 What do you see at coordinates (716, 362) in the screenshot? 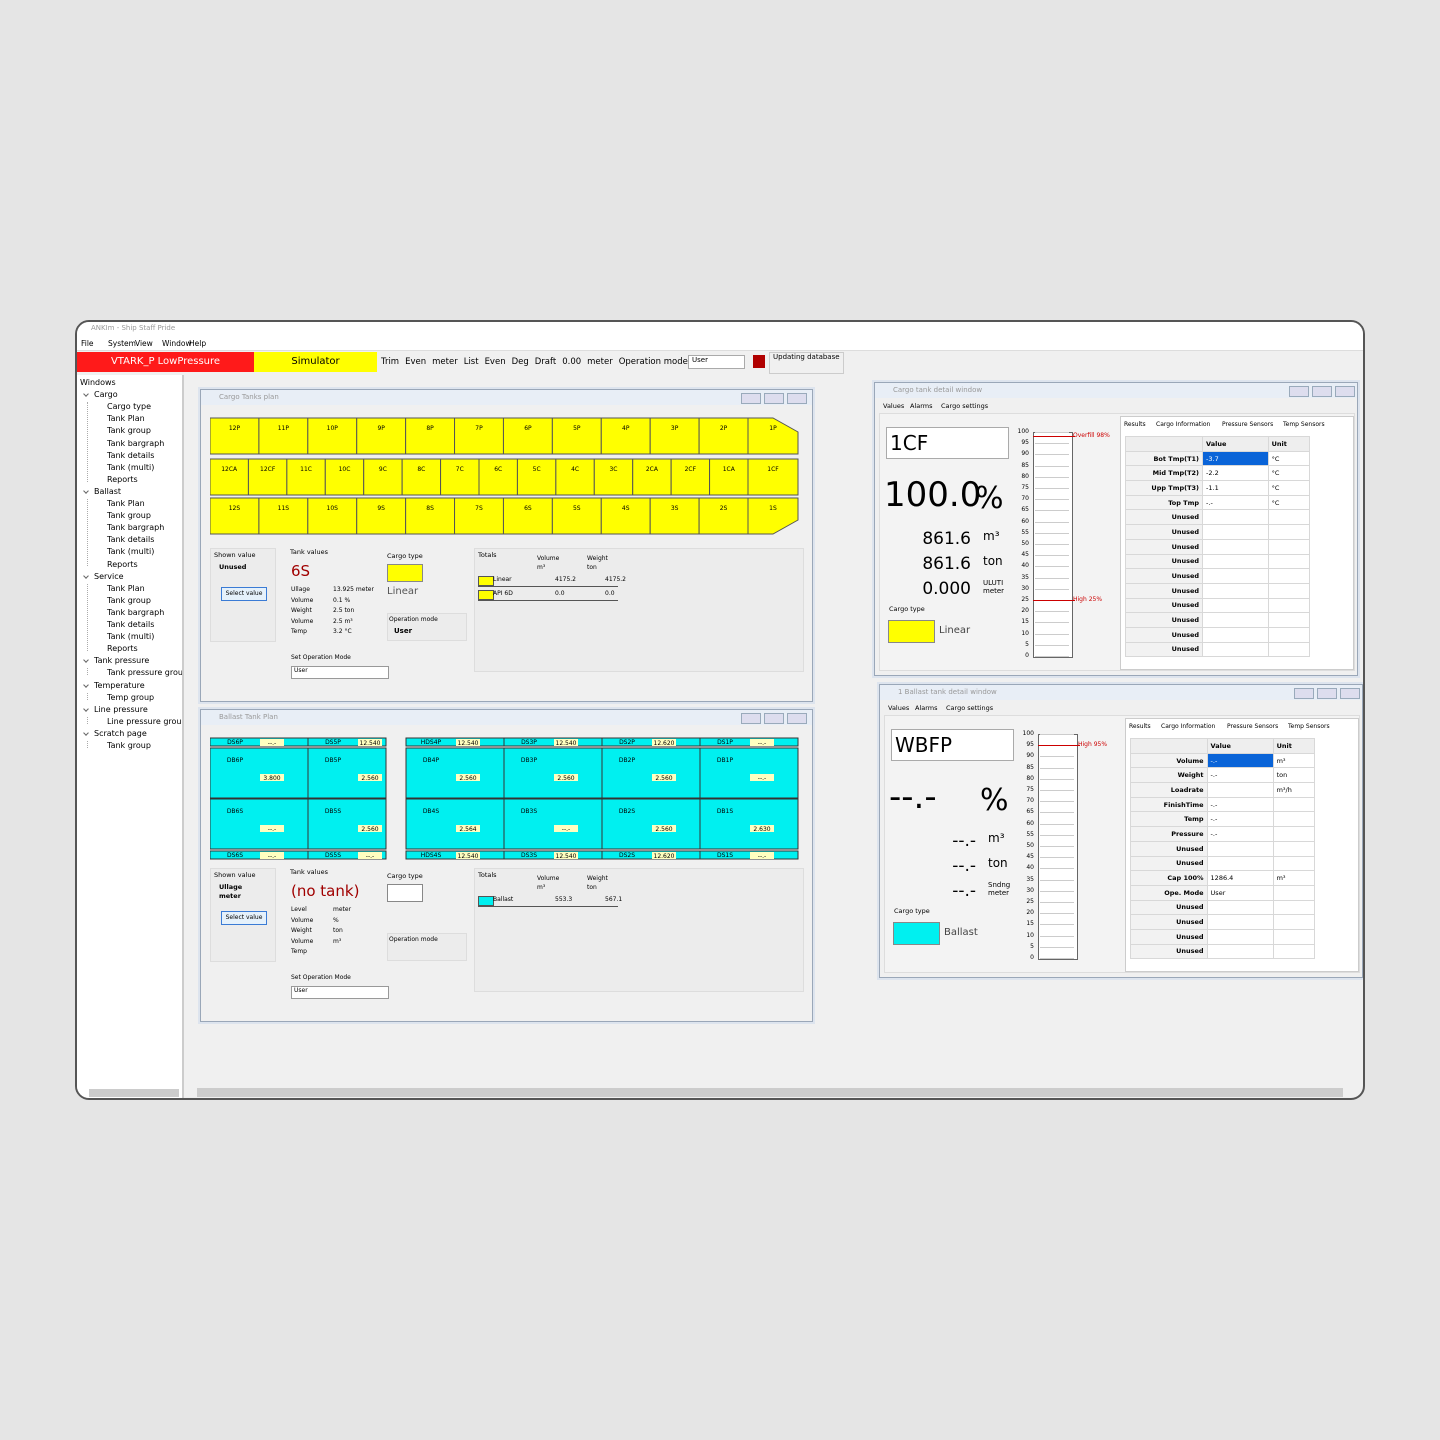
I see `operation-mode-select: User` at bounding box center [716, 362].